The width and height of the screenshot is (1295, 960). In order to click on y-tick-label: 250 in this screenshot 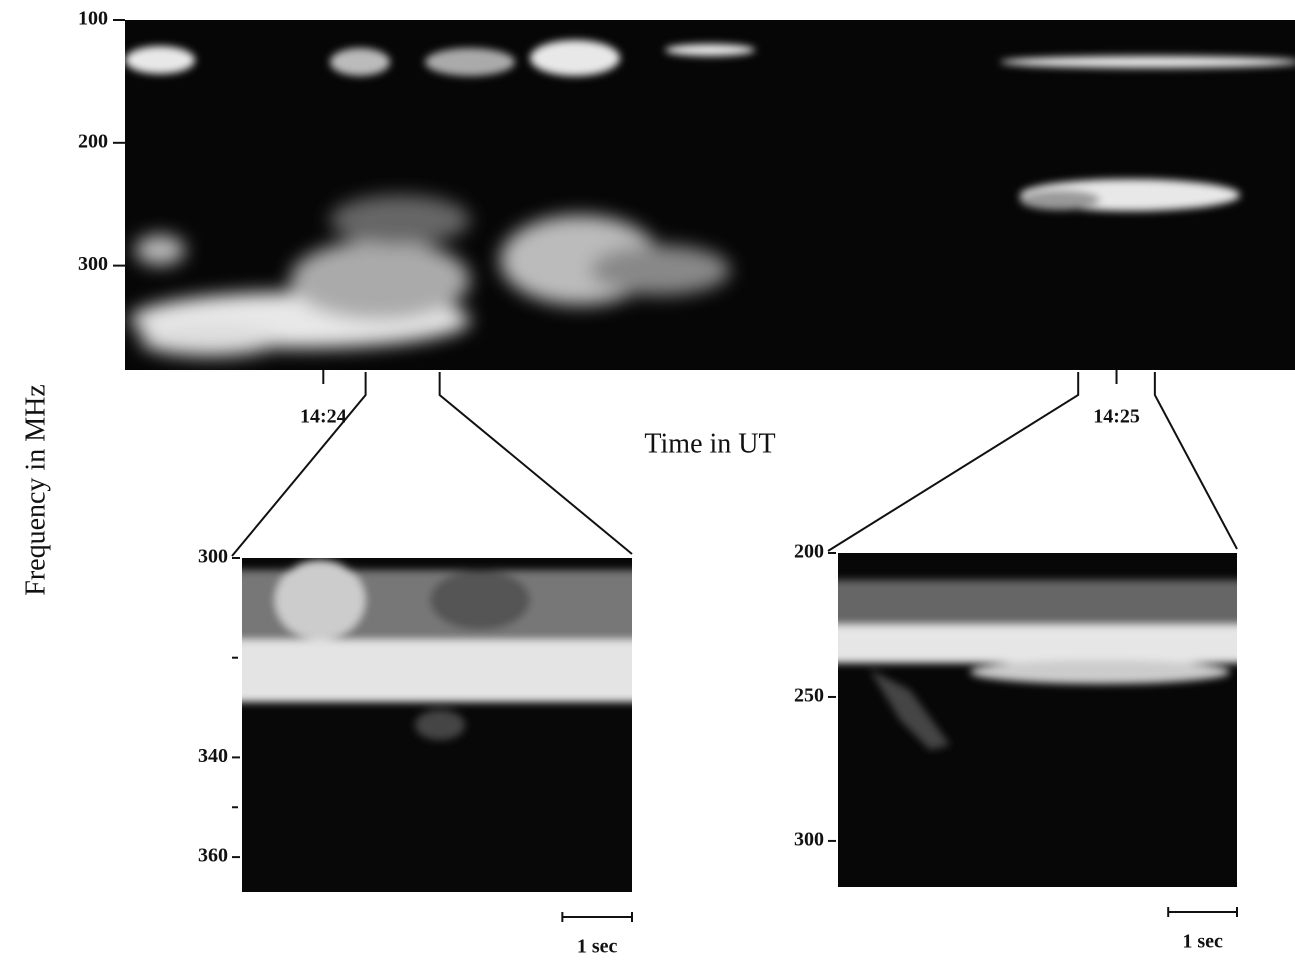, I will do `click(809, 696)`.